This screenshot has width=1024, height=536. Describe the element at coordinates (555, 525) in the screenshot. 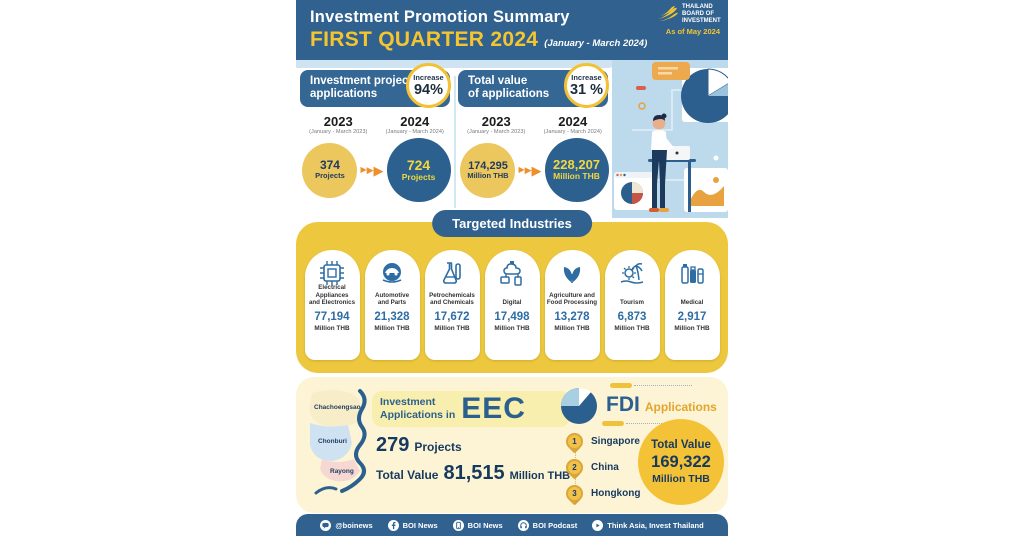

I see `social-label: BOI Podcast` at that location.